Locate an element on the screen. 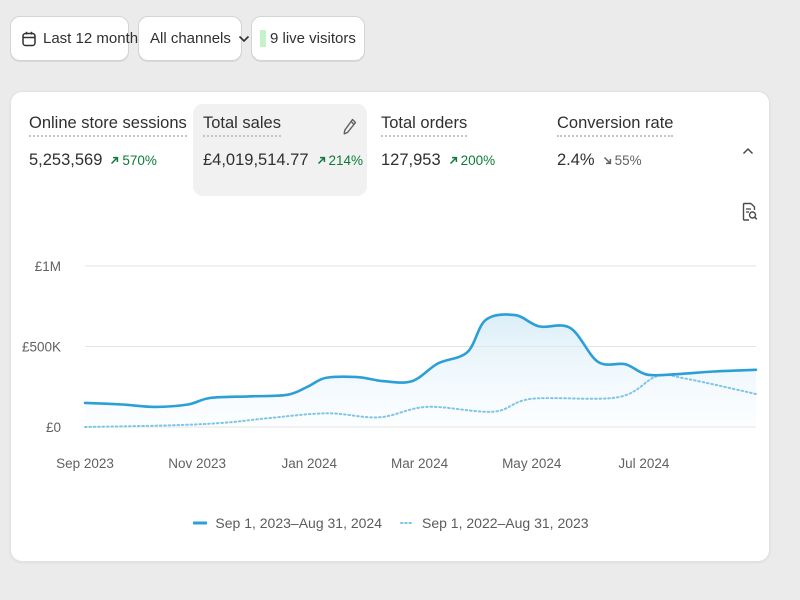  y-tick-label: £0 is located at coordinates (53, 427).